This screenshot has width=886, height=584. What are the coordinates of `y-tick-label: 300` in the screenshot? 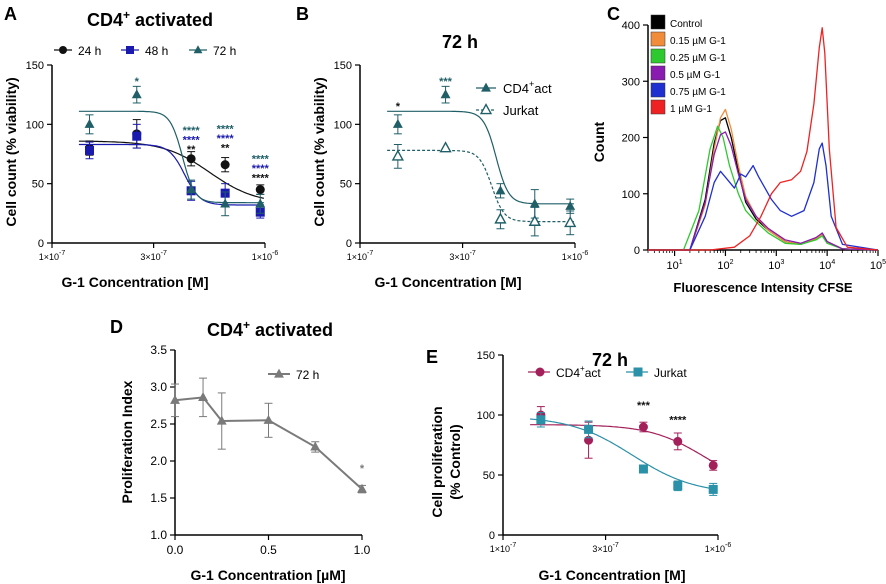 It's located at (631, 82).